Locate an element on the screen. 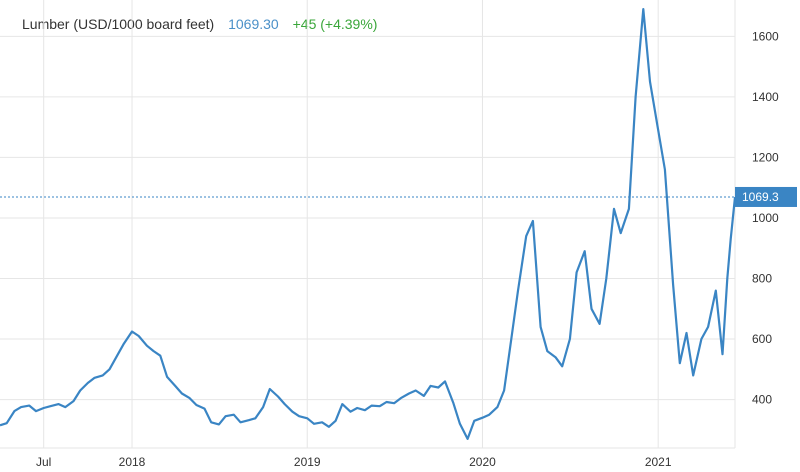 The height and width of the screenshot is (472, 800). x-tick-label: 2020 is located at coordinates (482, 462).